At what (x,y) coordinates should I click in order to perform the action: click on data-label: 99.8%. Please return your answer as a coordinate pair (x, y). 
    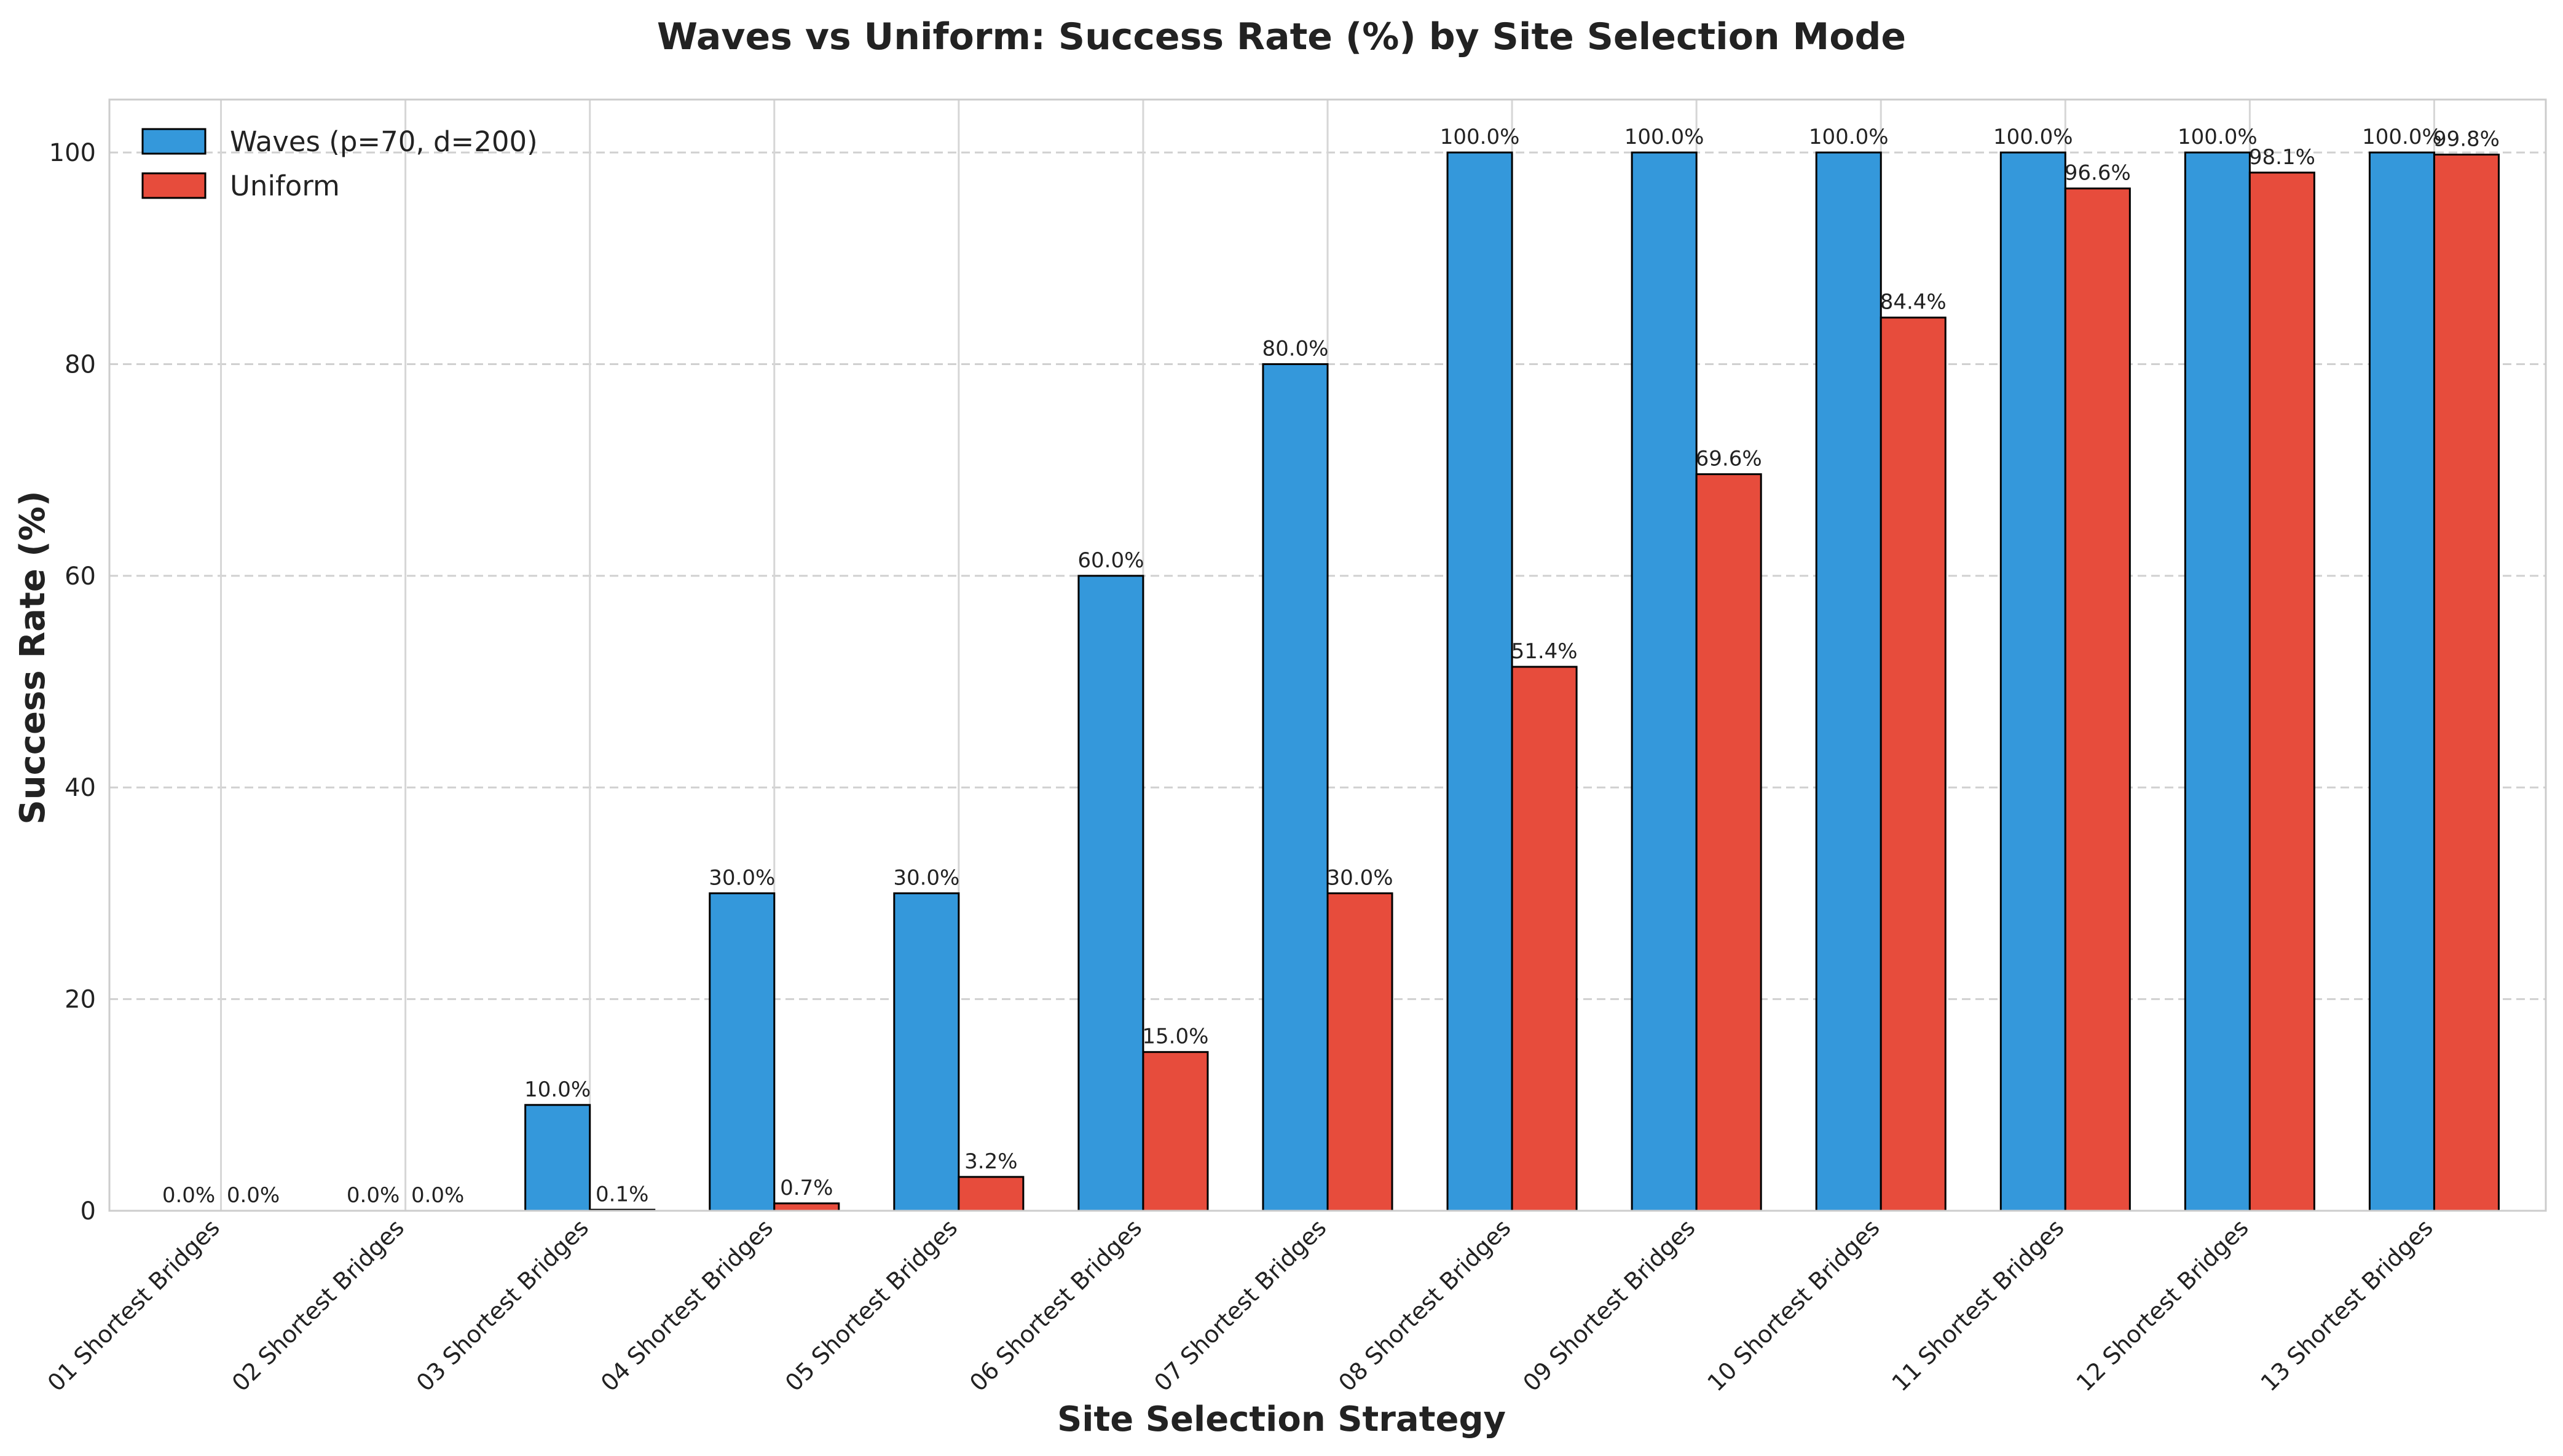
    Looking at the image, I should click on (2466, 139).